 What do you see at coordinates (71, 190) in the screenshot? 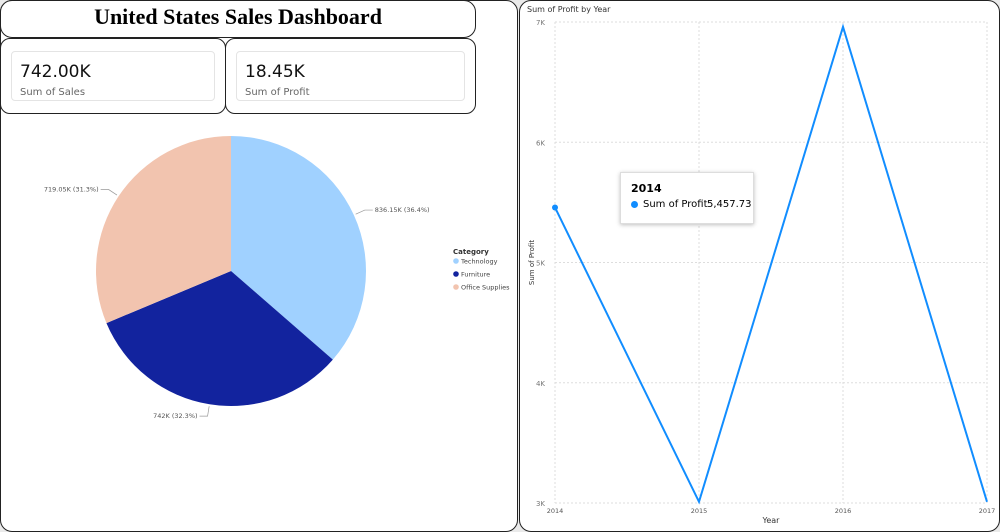
I see `data-label: 719.05K (31.3%)` at bounding box center [71, 190].